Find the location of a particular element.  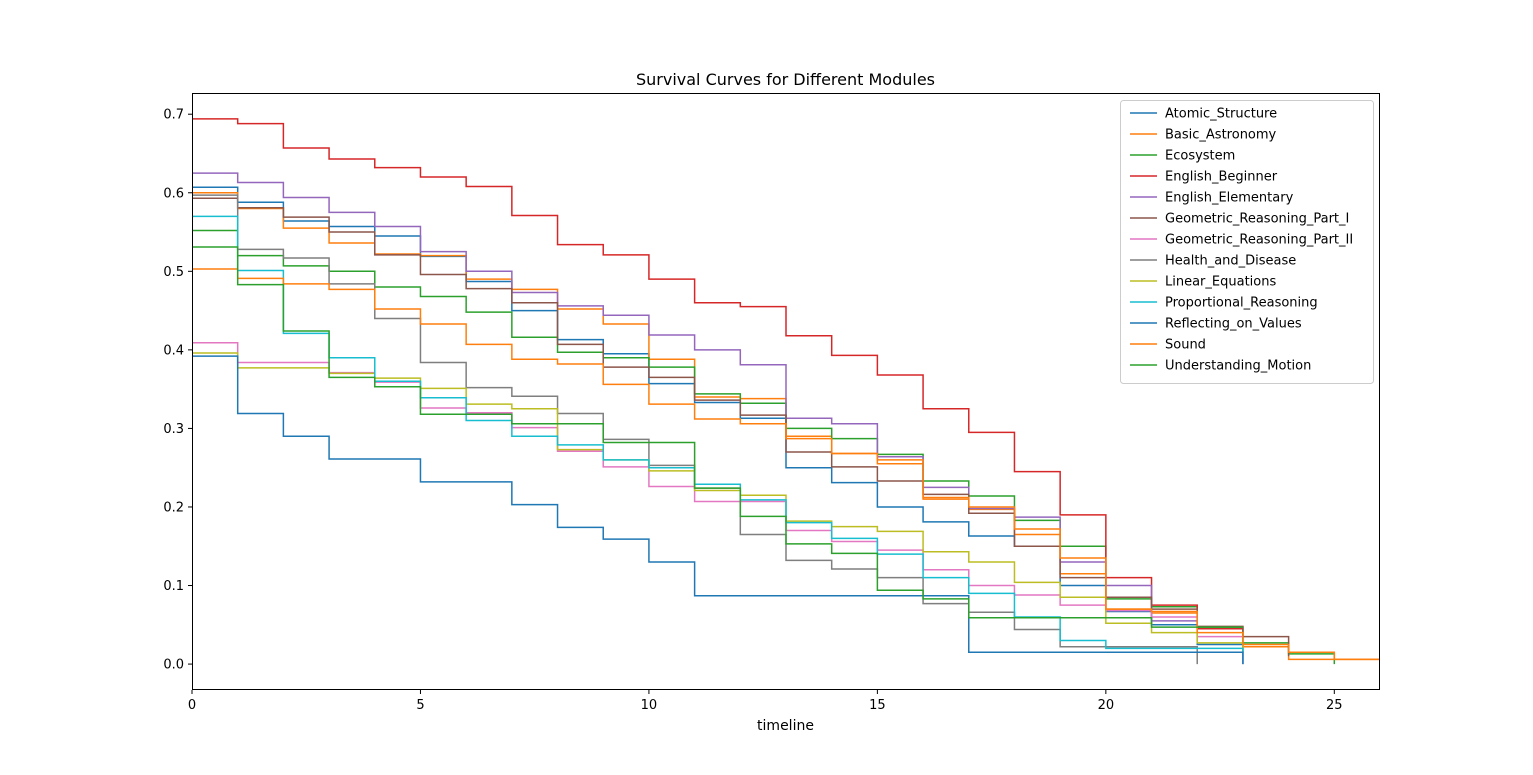

legend-label: Basic_Astronomy is located at coordinates (1221, 135).